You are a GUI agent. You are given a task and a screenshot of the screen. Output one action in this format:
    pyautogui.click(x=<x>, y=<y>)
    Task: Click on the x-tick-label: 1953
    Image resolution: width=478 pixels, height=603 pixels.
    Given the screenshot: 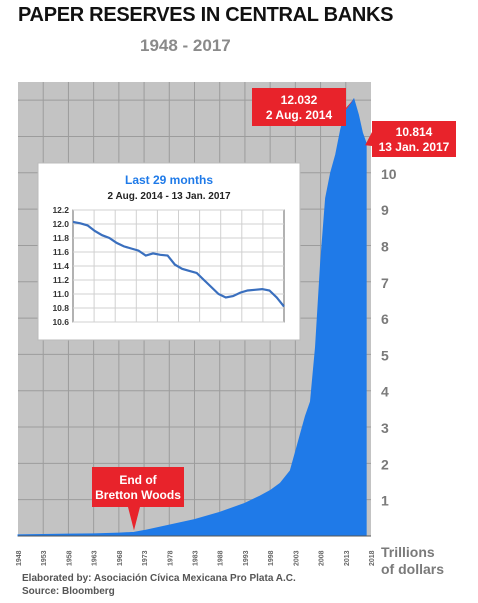 What is the action you would take?
    pyautogui.click(x=44, y=558)
    